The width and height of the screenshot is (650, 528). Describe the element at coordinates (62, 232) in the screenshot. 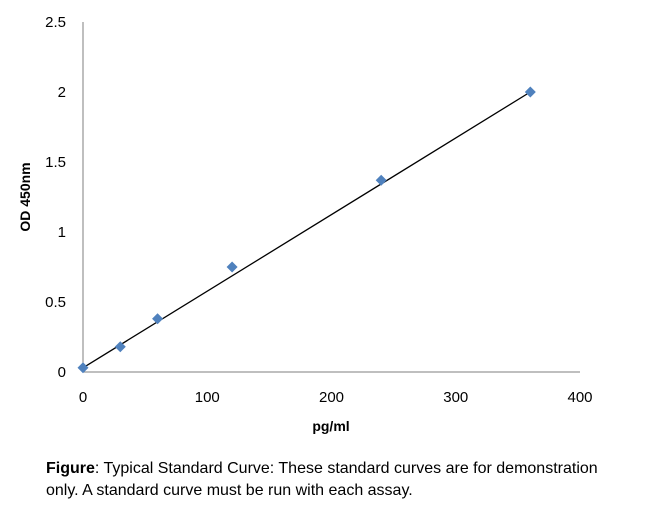

I see `y-tick-label: 1` at that location.